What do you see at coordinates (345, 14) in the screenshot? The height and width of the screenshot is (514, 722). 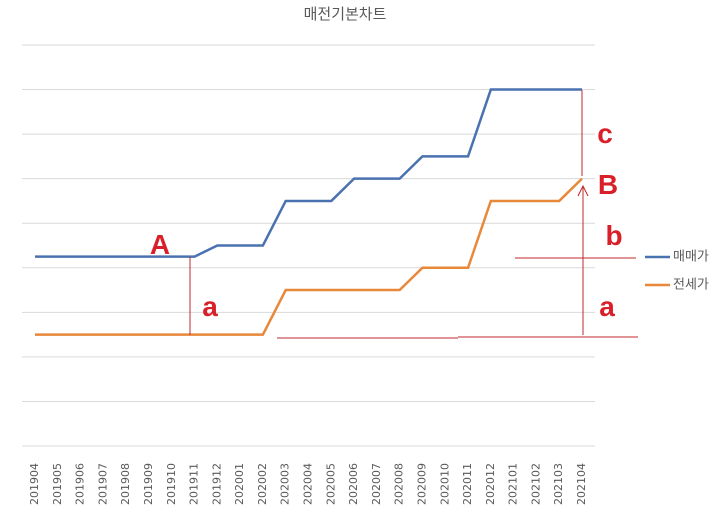 I see `chart-title: 매전기본차트` at bounding box center [345, 14].